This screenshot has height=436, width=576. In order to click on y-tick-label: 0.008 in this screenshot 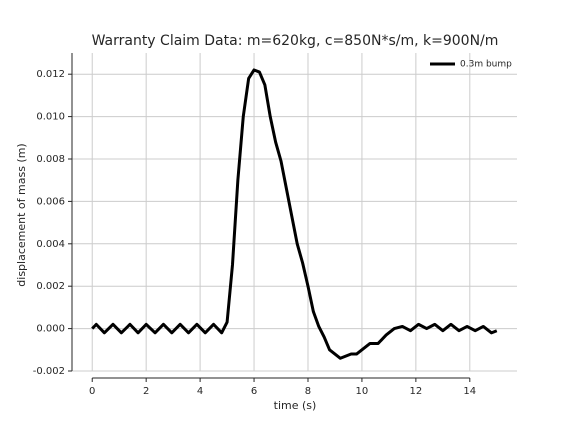, I will do `click(50, 159)`.